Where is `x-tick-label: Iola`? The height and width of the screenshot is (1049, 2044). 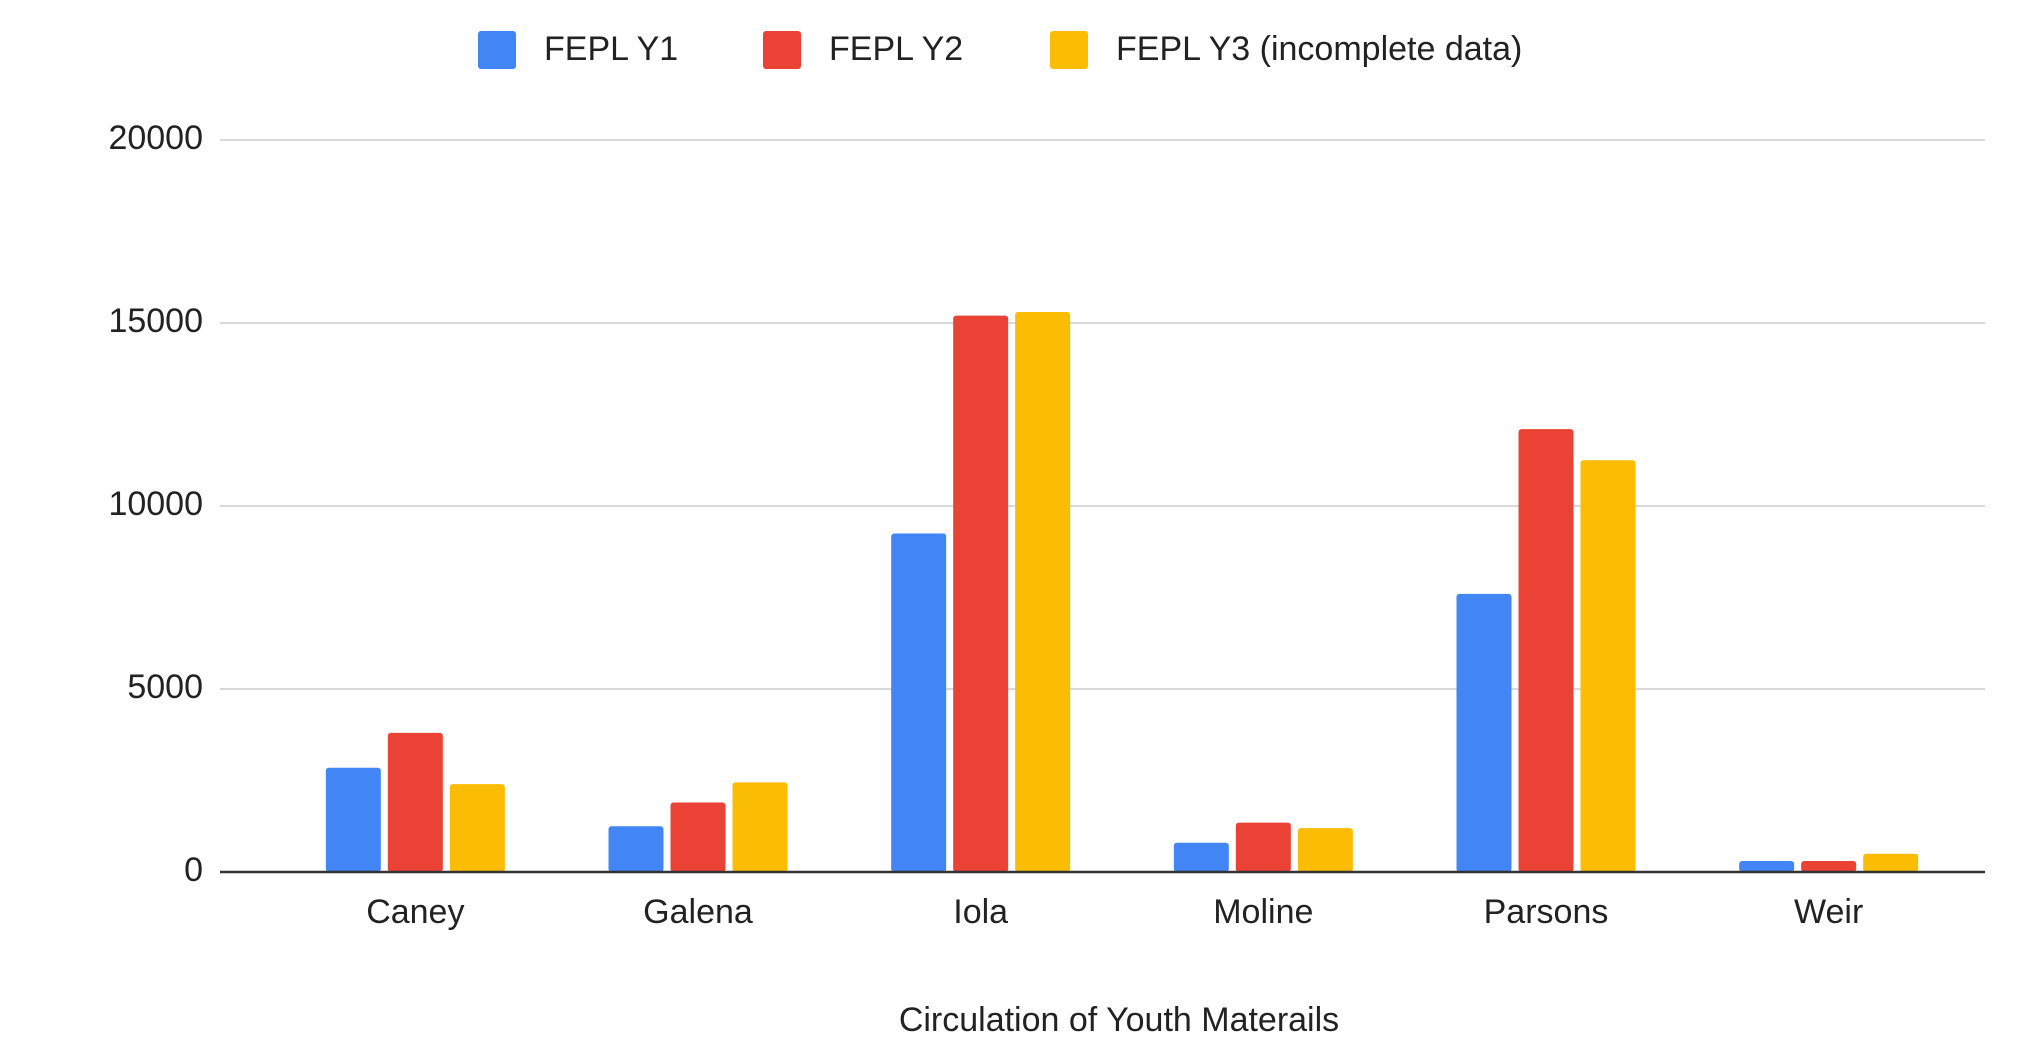
x-tick-label: Iola is located at coordinates (980, 912).